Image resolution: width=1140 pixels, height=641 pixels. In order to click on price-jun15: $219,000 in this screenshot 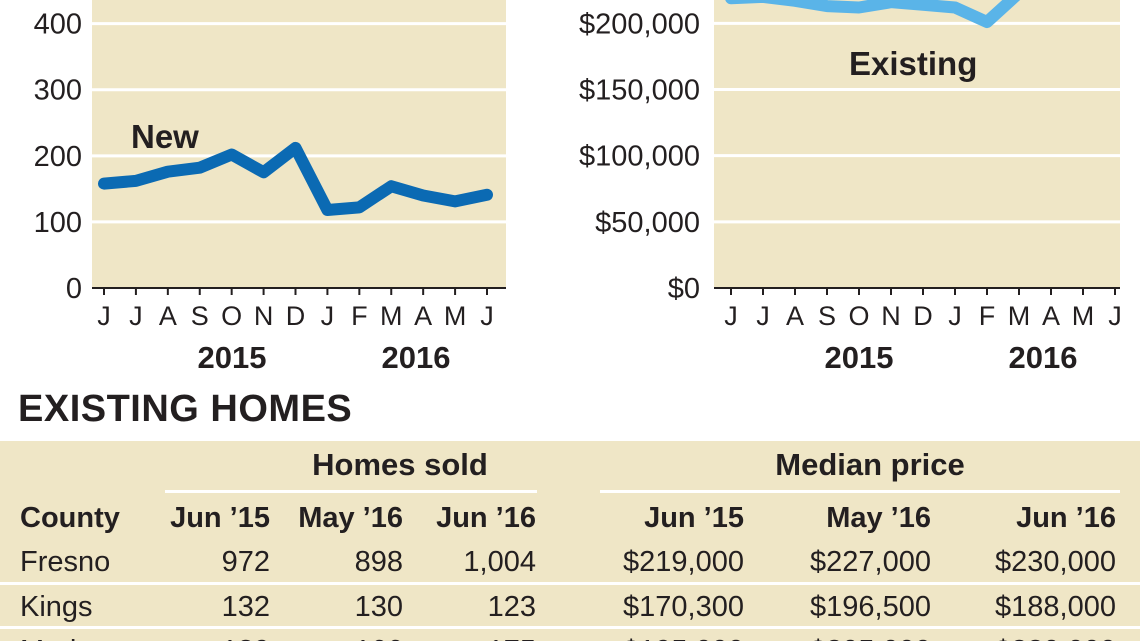, I will do `click(683, 562)`.